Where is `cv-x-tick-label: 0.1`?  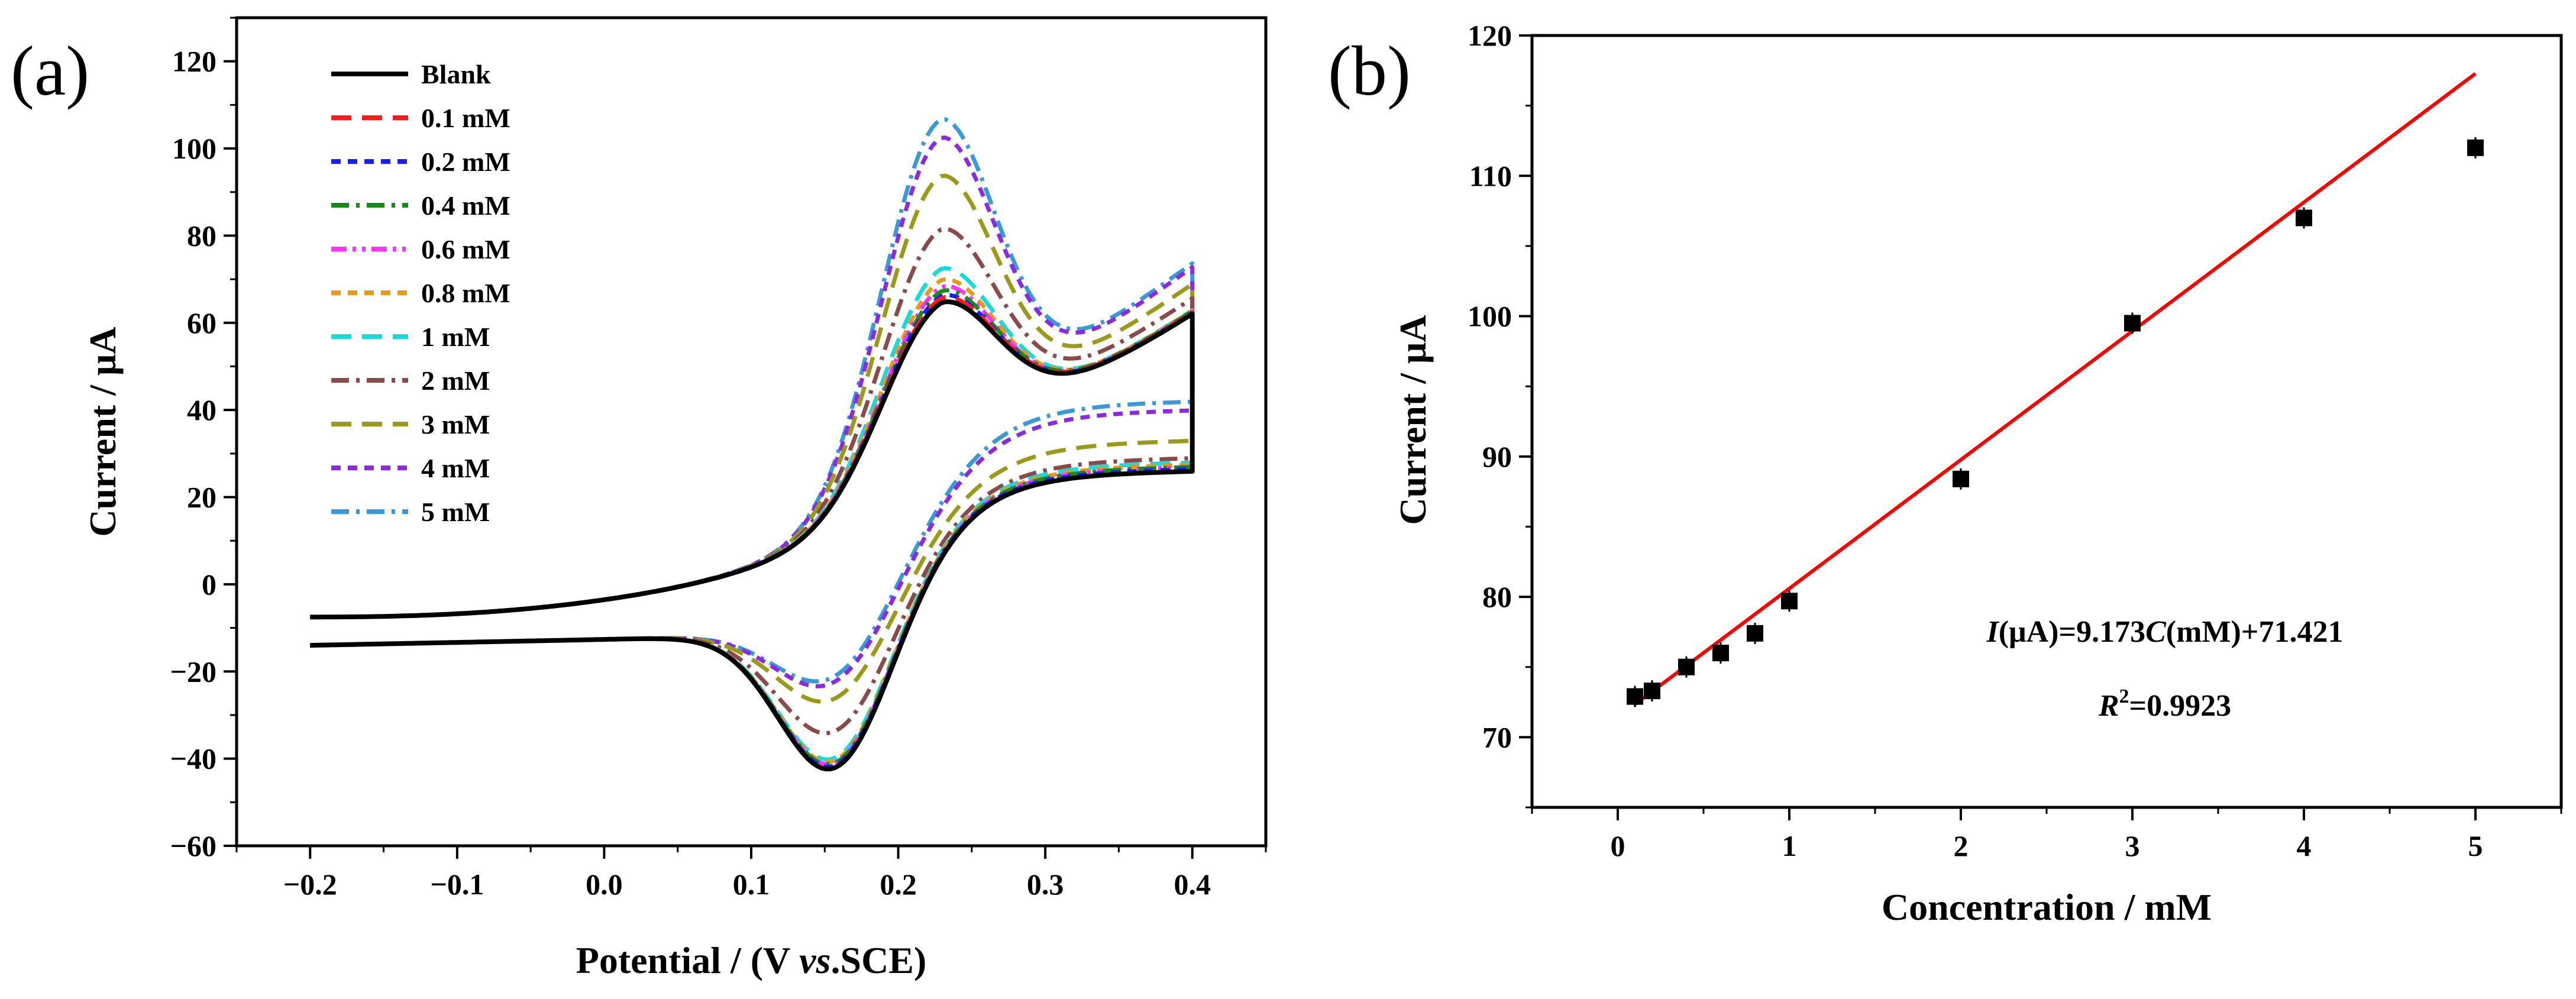 cv-x-tick-label: 0.1 is located at coordinates (751, 884).